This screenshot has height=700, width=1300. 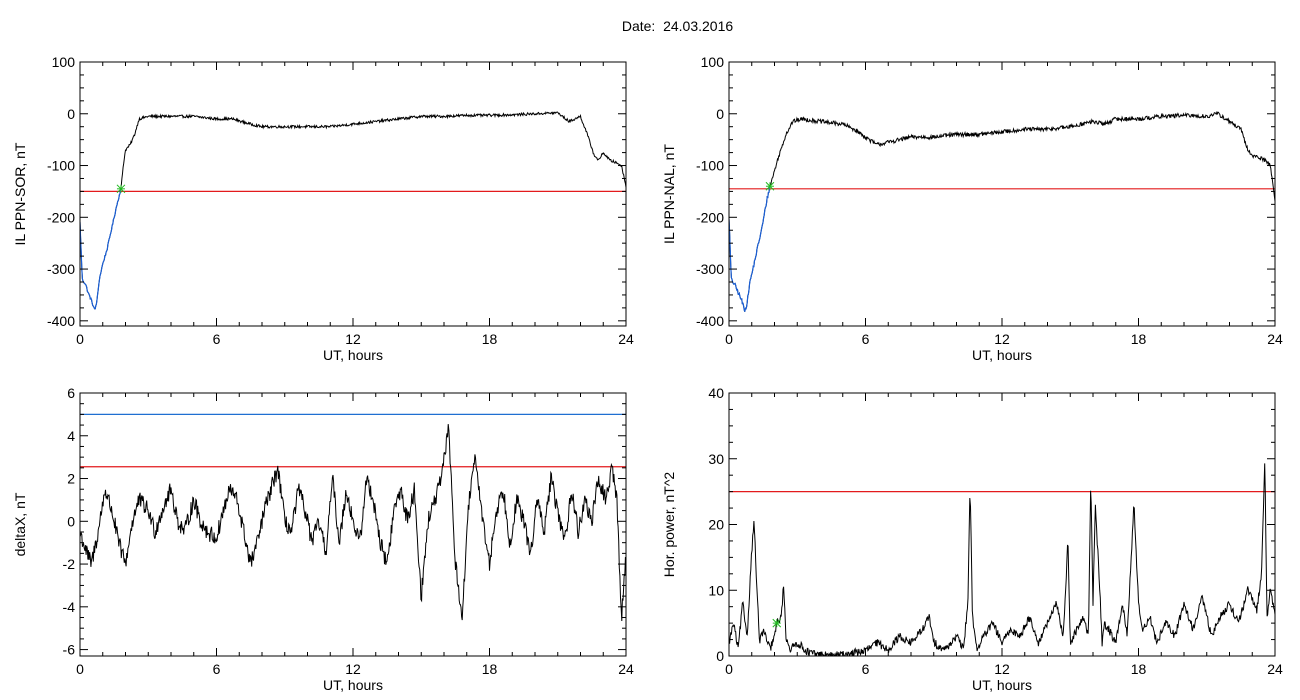 I want to click on page-title: Date: 24.03.2016, so click(x=677, y=26).